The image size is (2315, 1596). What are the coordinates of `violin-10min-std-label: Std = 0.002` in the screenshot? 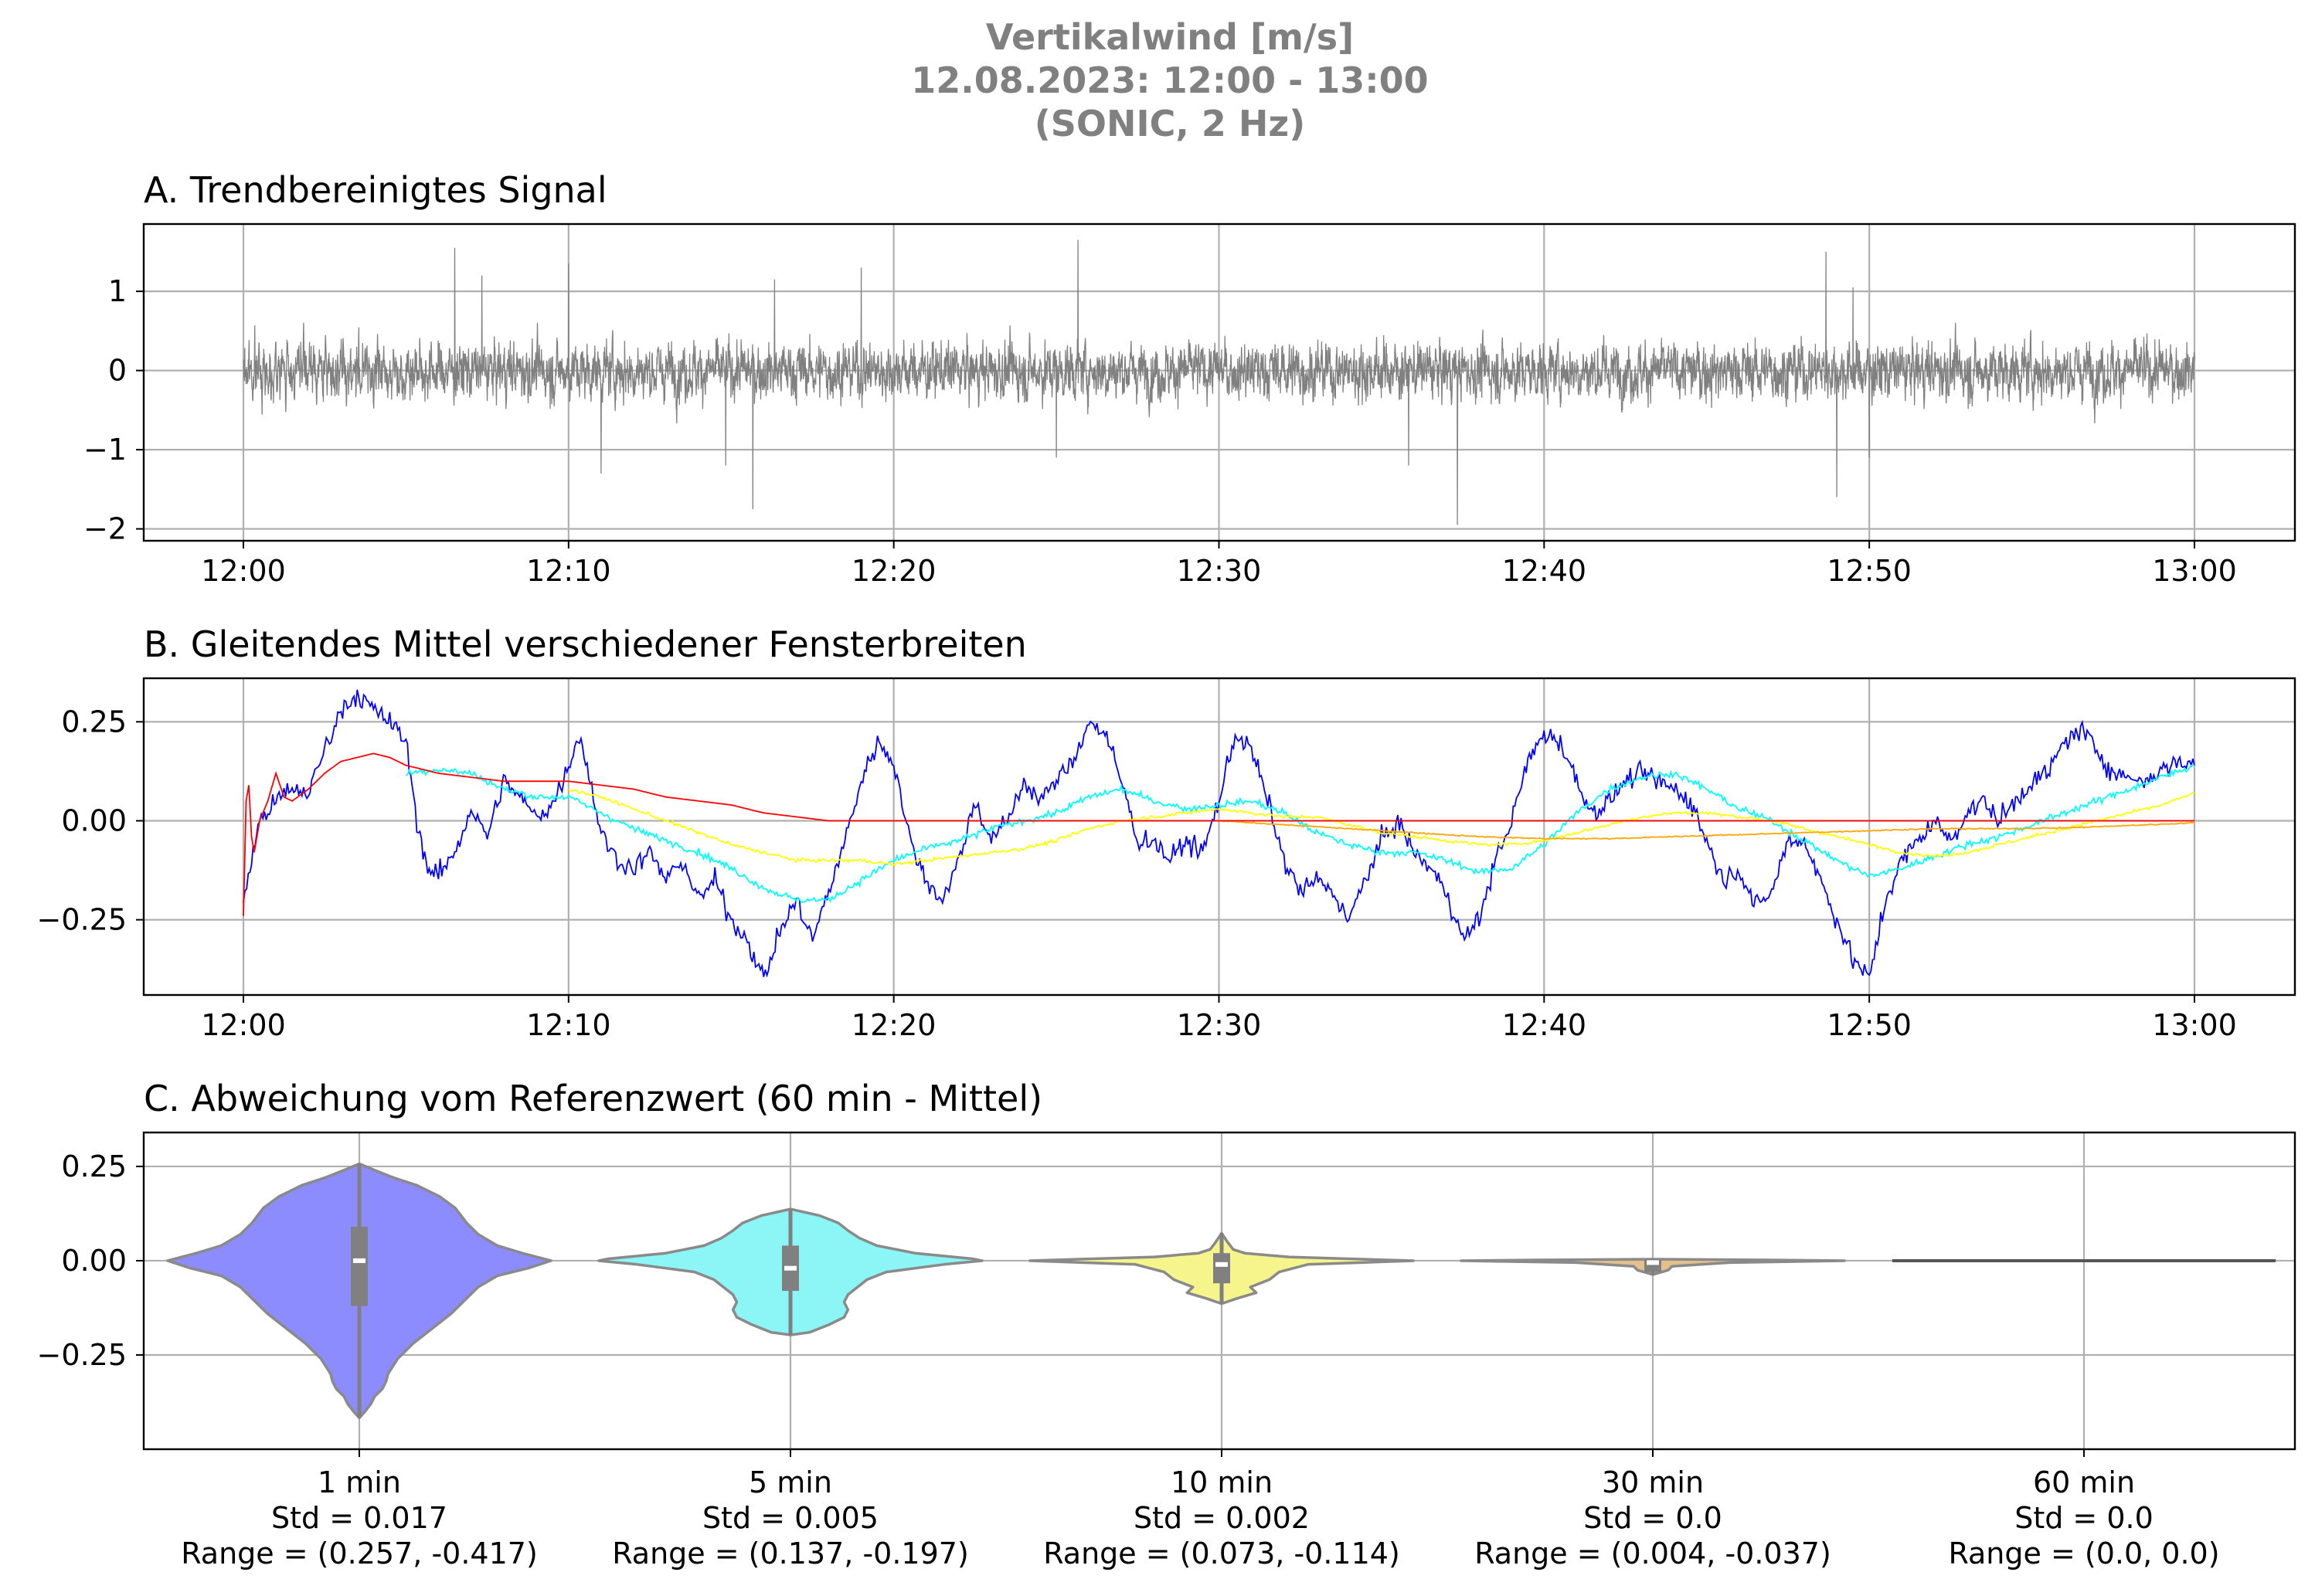 It's located at (1222, 1518).